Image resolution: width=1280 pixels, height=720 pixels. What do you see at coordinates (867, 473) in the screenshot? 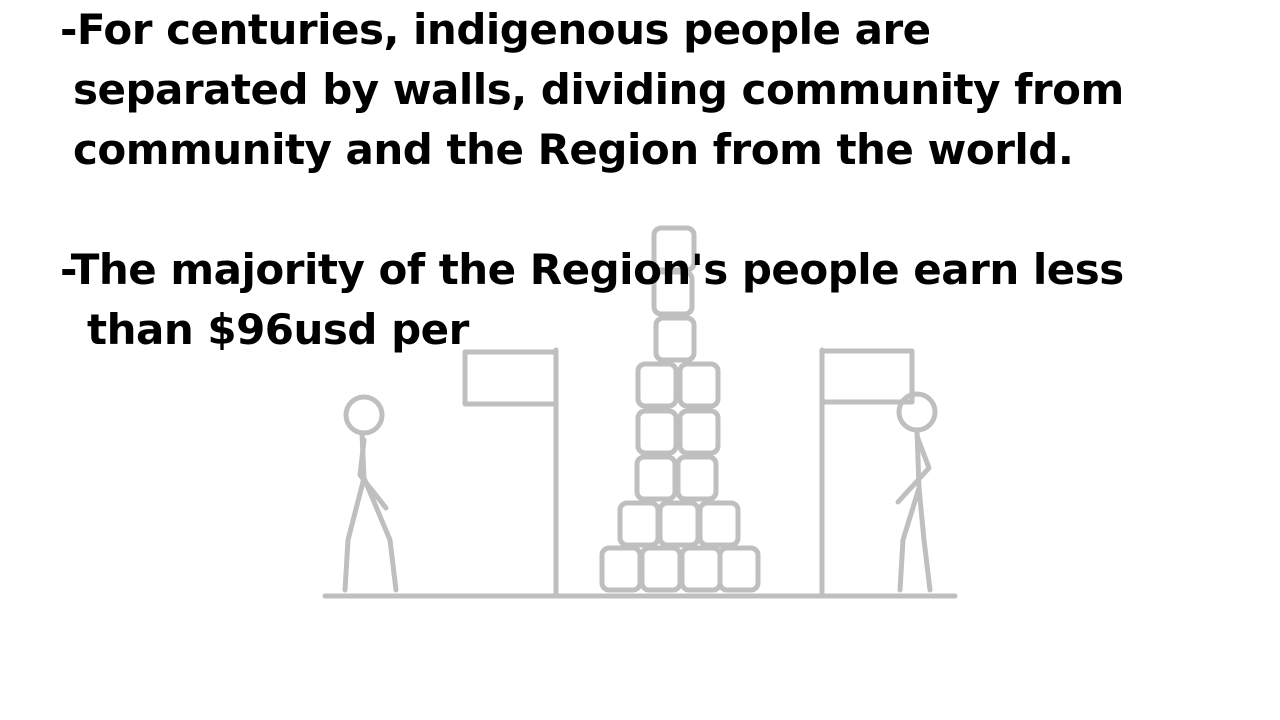
I see `flag-right` at bounding box center [867, 473].